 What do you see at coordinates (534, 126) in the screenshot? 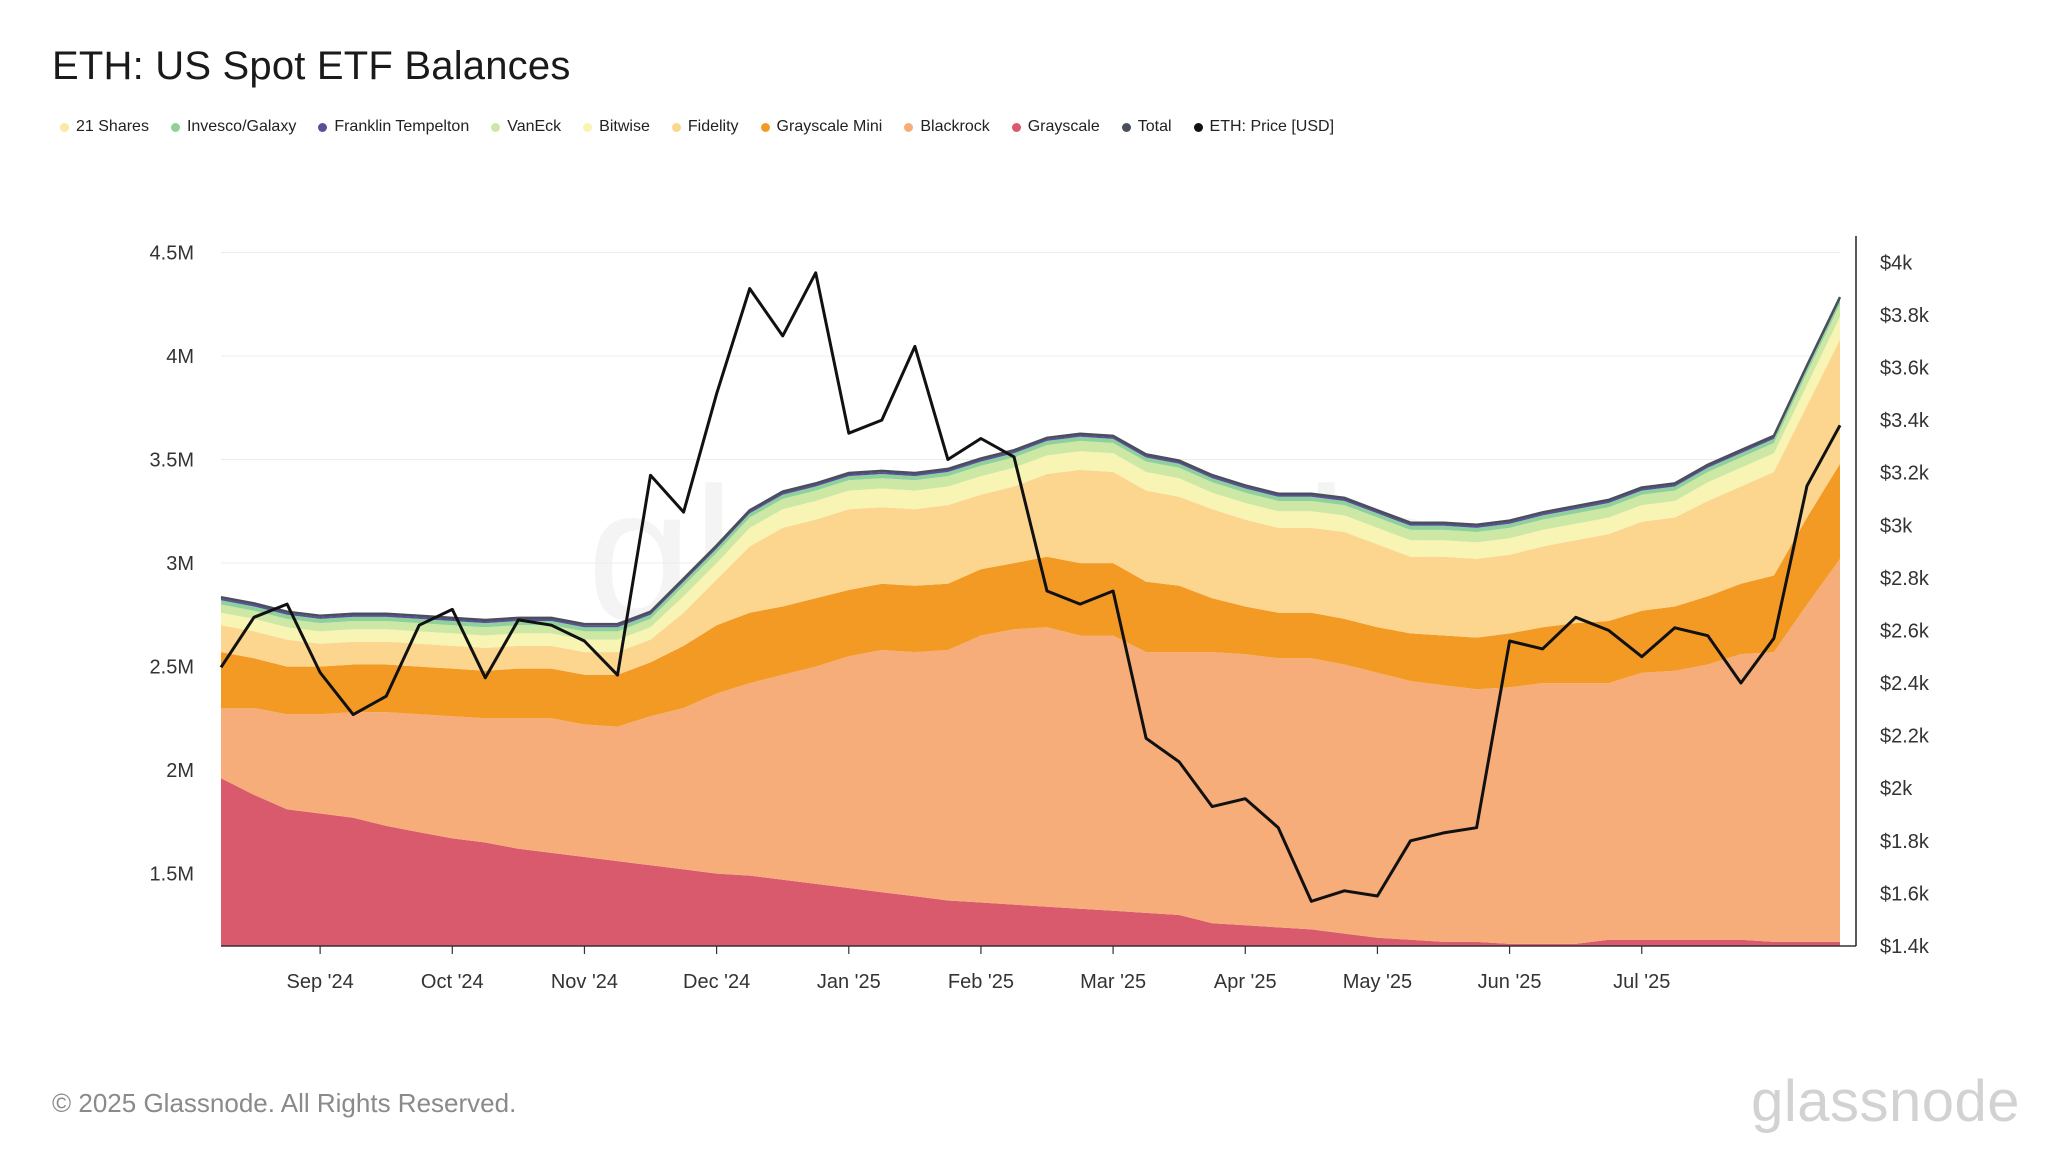
I see `legend-label: VanEck` at bounding box center [534, 126].